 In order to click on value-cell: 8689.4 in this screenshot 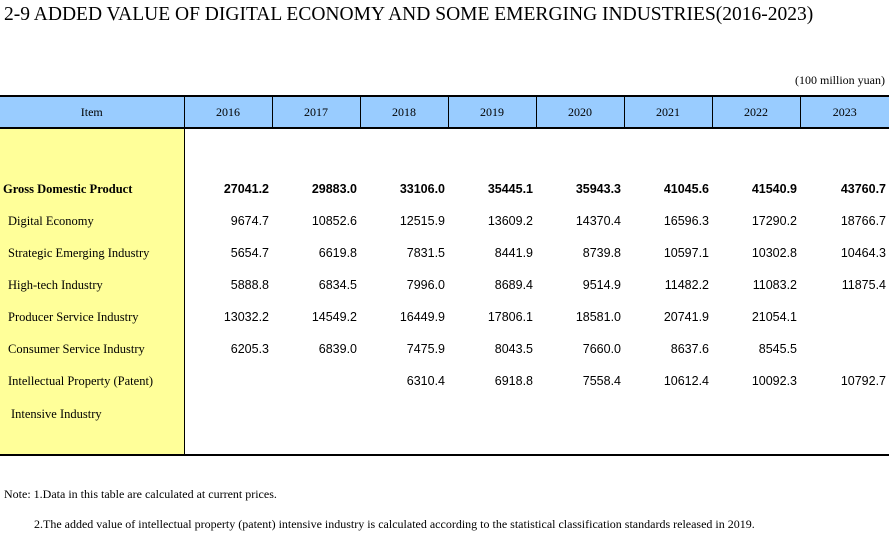, I will do `click(513, 285)`.